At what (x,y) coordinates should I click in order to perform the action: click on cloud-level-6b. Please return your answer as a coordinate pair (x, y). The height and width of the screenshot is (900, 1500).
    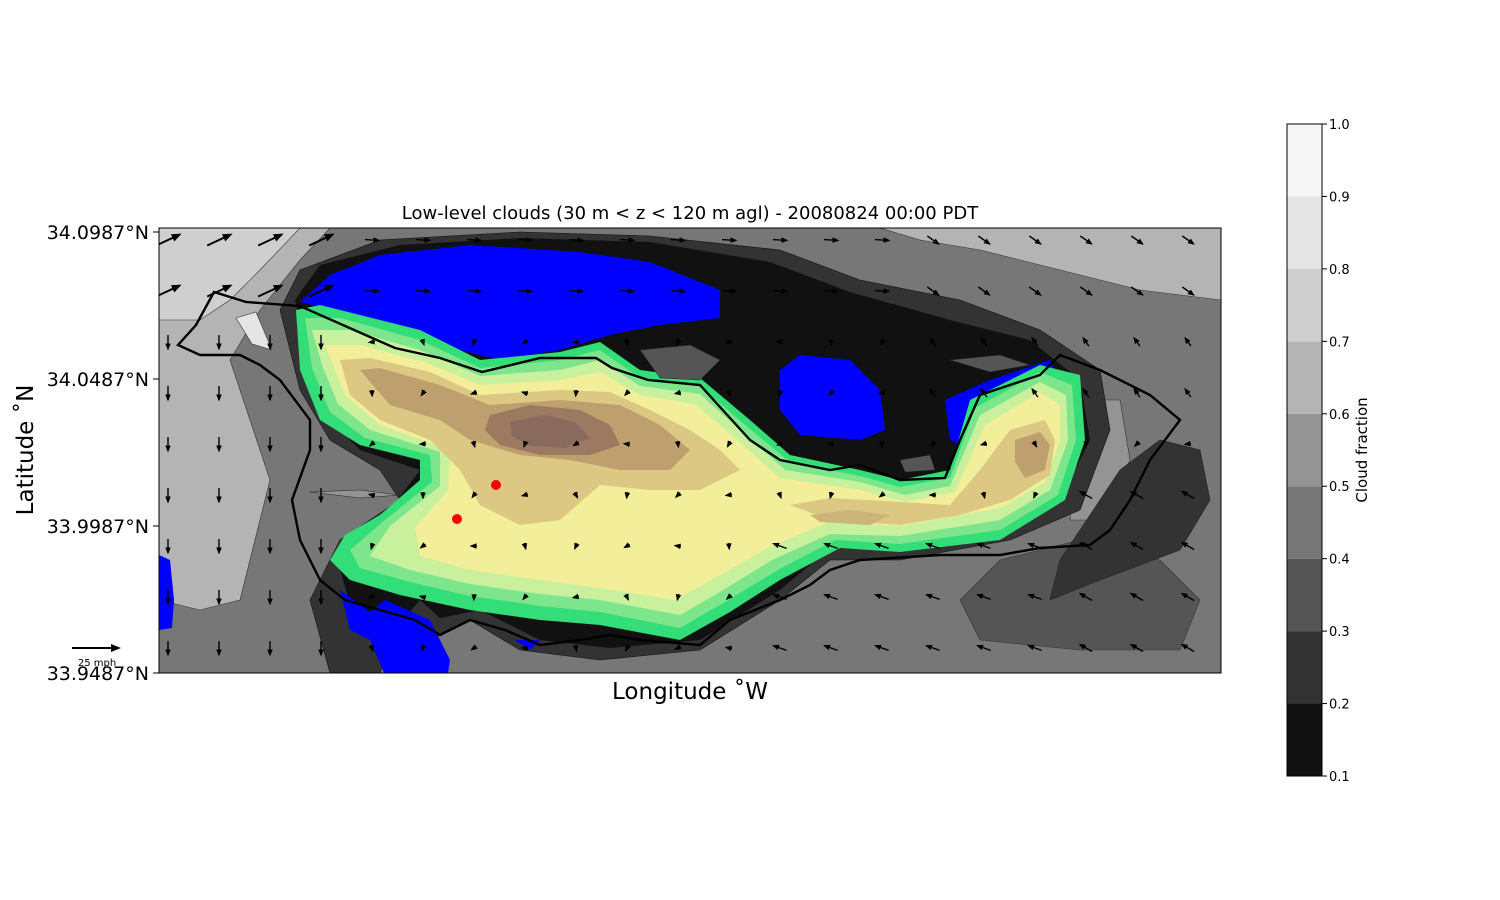
    Looking at the image, I should click on (1032, 455).